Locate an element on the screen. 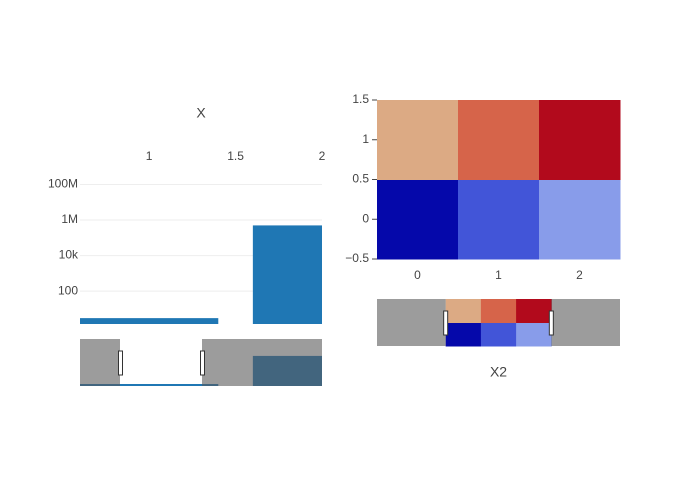 This screenshot has width=700, height=500. y-tick-label: 1 is located at coordinates (365, 139).